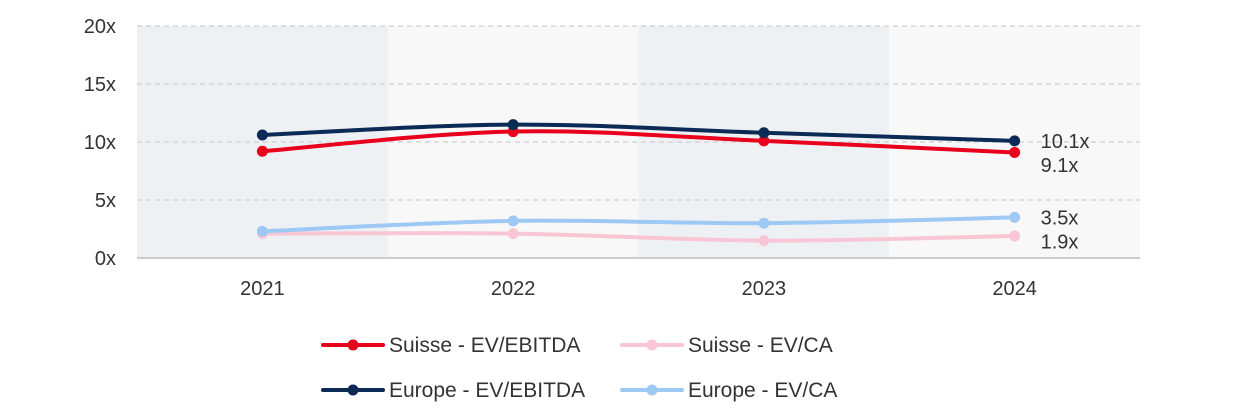 Image resolution: width=1235 pixels, height=418 pixels. What do you see at coordinates (764, 133) in the screenshot?
I see `data-point-europe-ev-ebitda-2023` at bounding box center [764, 133].